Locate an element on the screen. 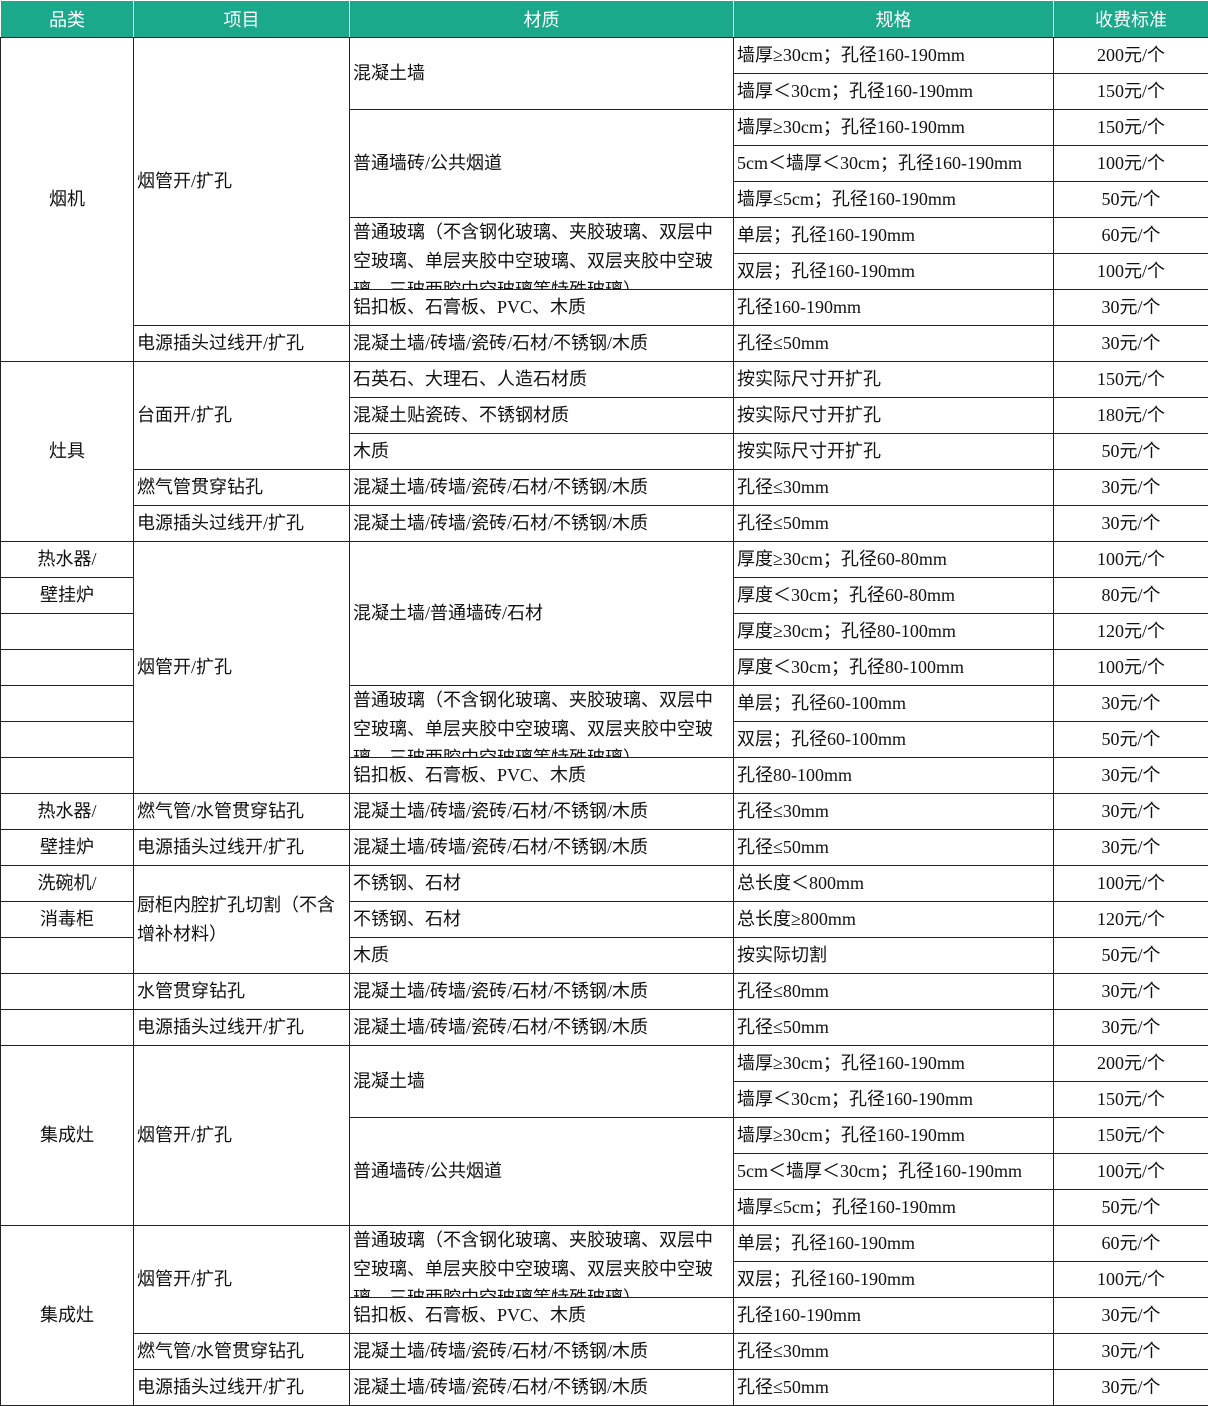 This screenshot has height=1406, width=1208. table-row: 消毒柜 不锈钢、石材 总长度≥800mm 120元/个 is located at coordinates (604, 919).